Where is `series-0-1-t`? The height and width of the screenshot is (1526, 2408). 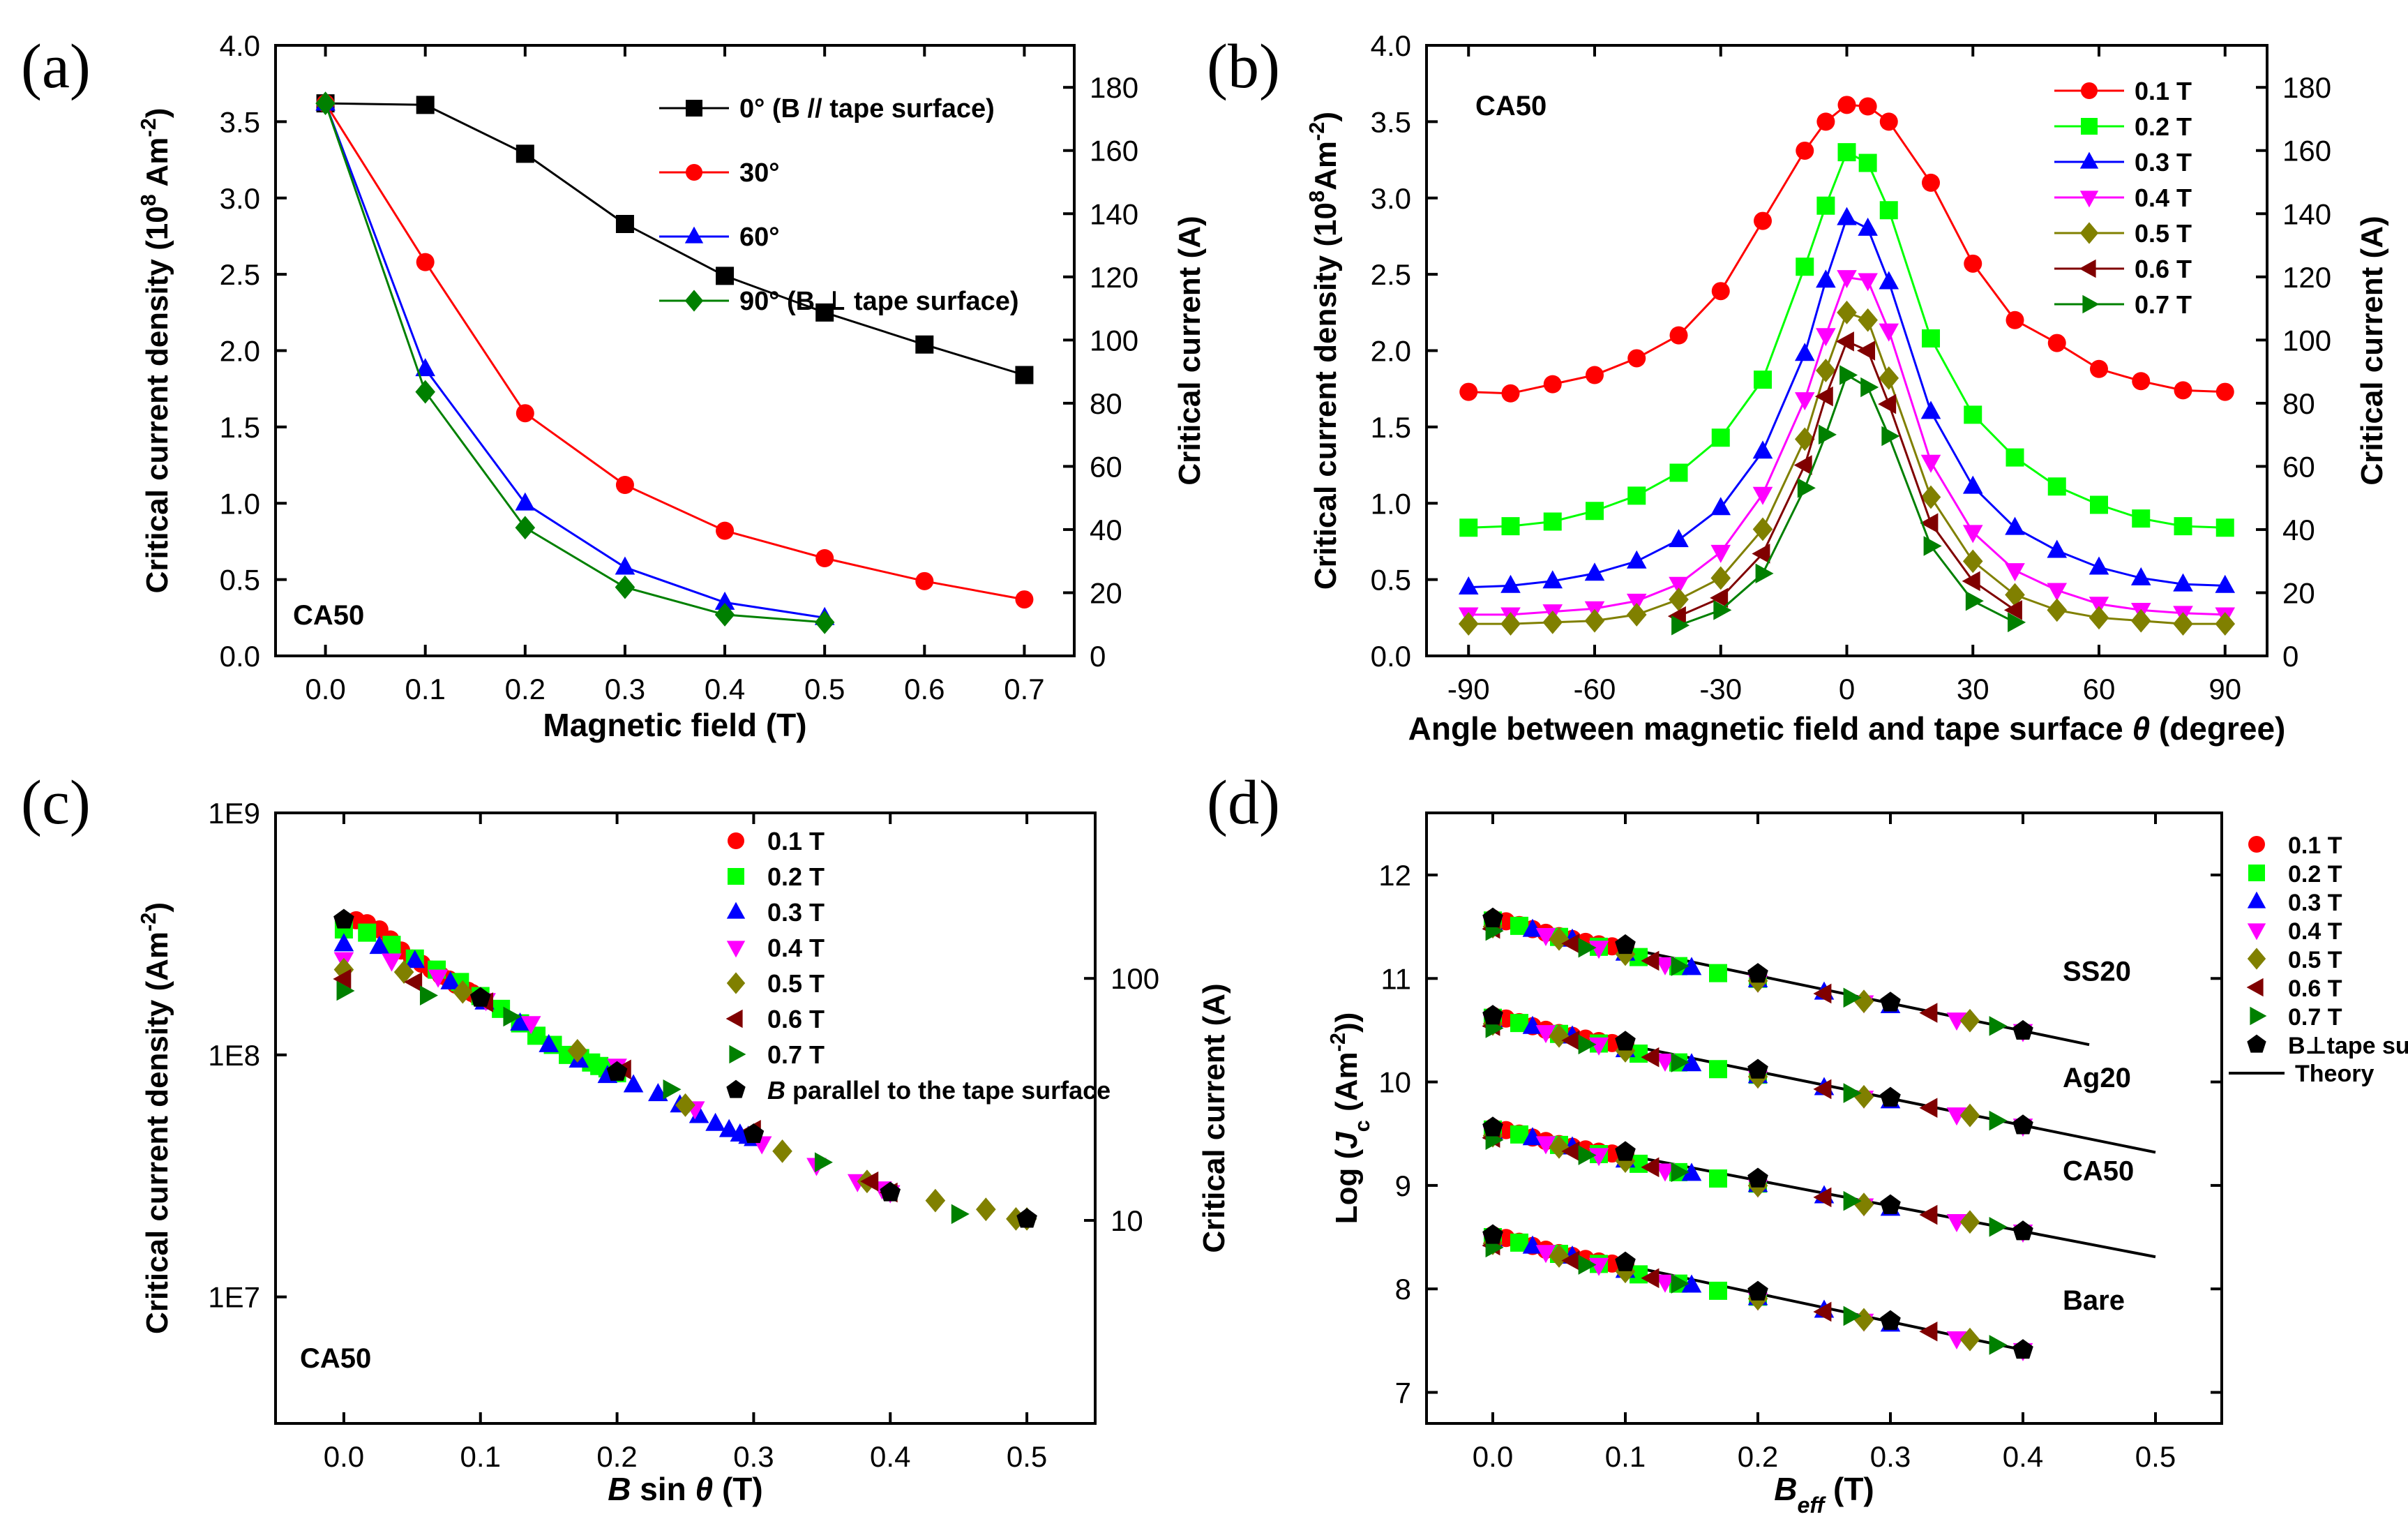 series-0-1-t is located at coordinates (1847, 249).